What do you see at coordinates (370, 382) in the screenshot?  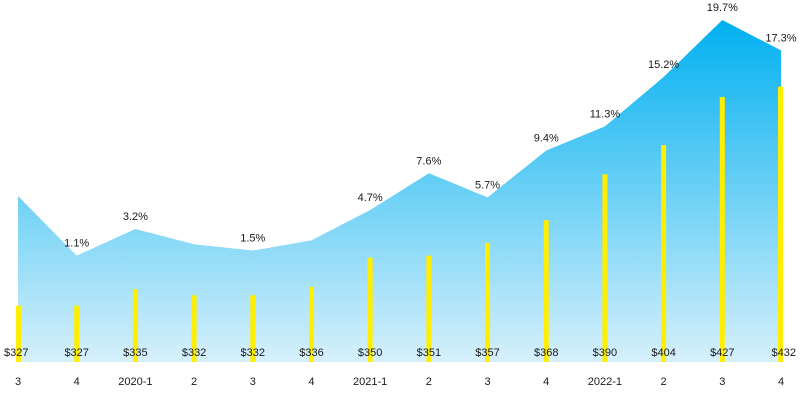 I see `x-tick-label: 2021-1` at bounding box center [370, 382].